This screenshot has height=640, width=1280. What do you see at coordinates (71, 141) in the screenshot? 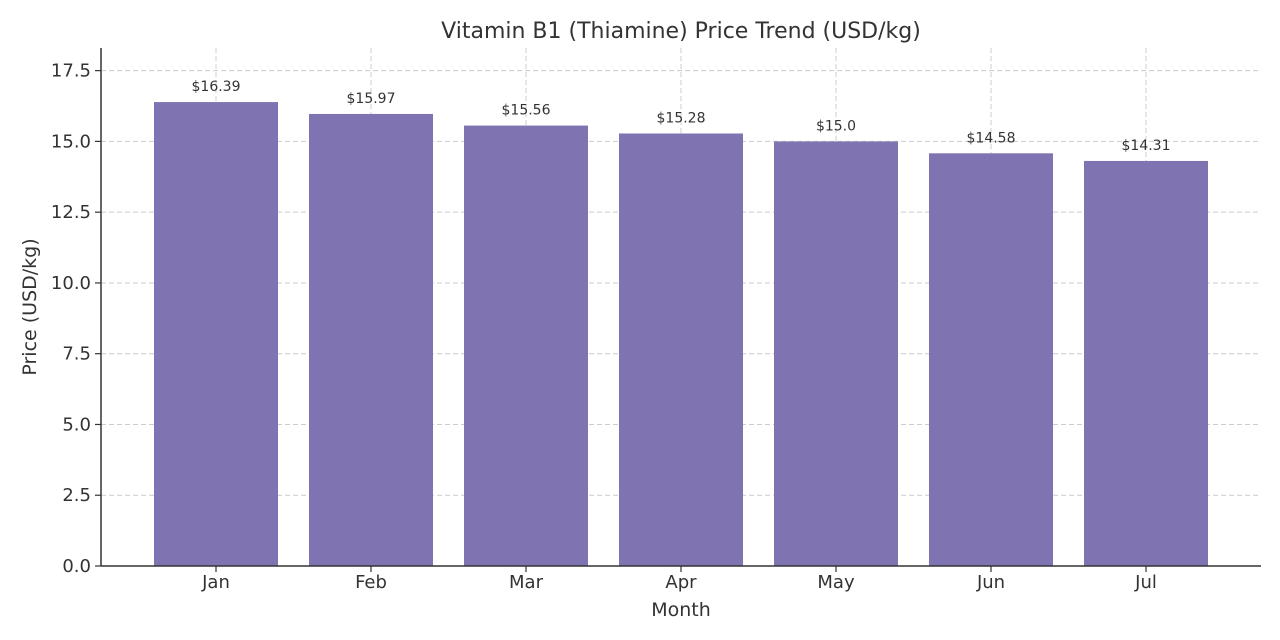
I see `y-tick-label: 15.0` at bounding box center [71, 141].